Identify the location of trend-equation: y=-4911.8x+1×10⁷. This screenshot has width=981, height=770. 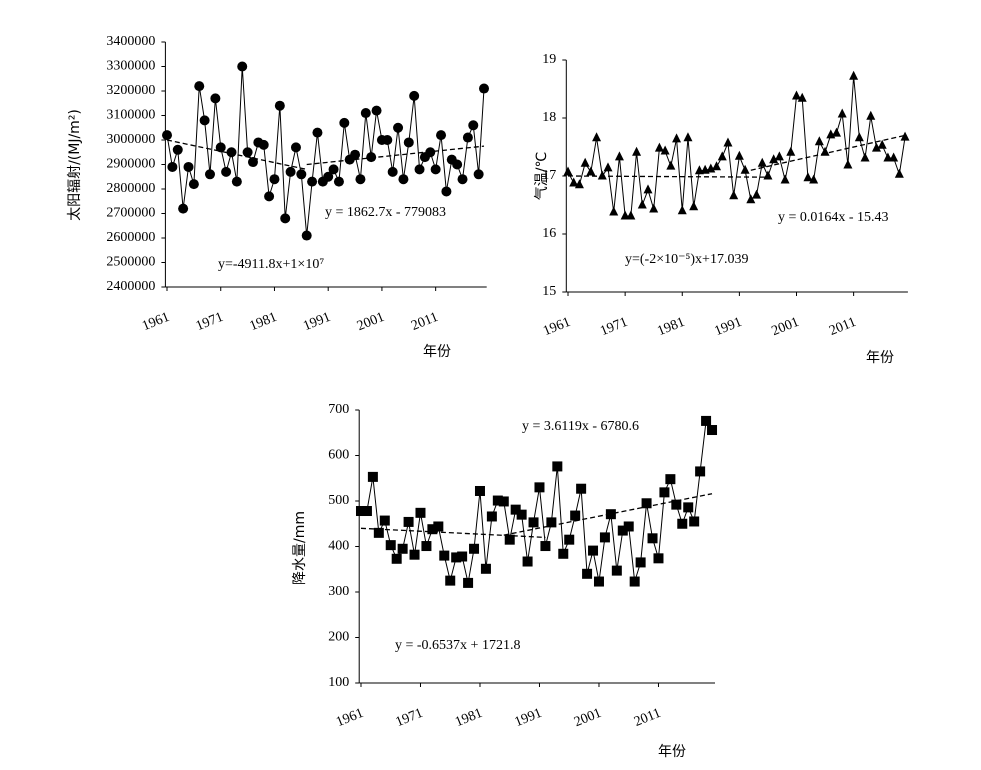
(271, 264).